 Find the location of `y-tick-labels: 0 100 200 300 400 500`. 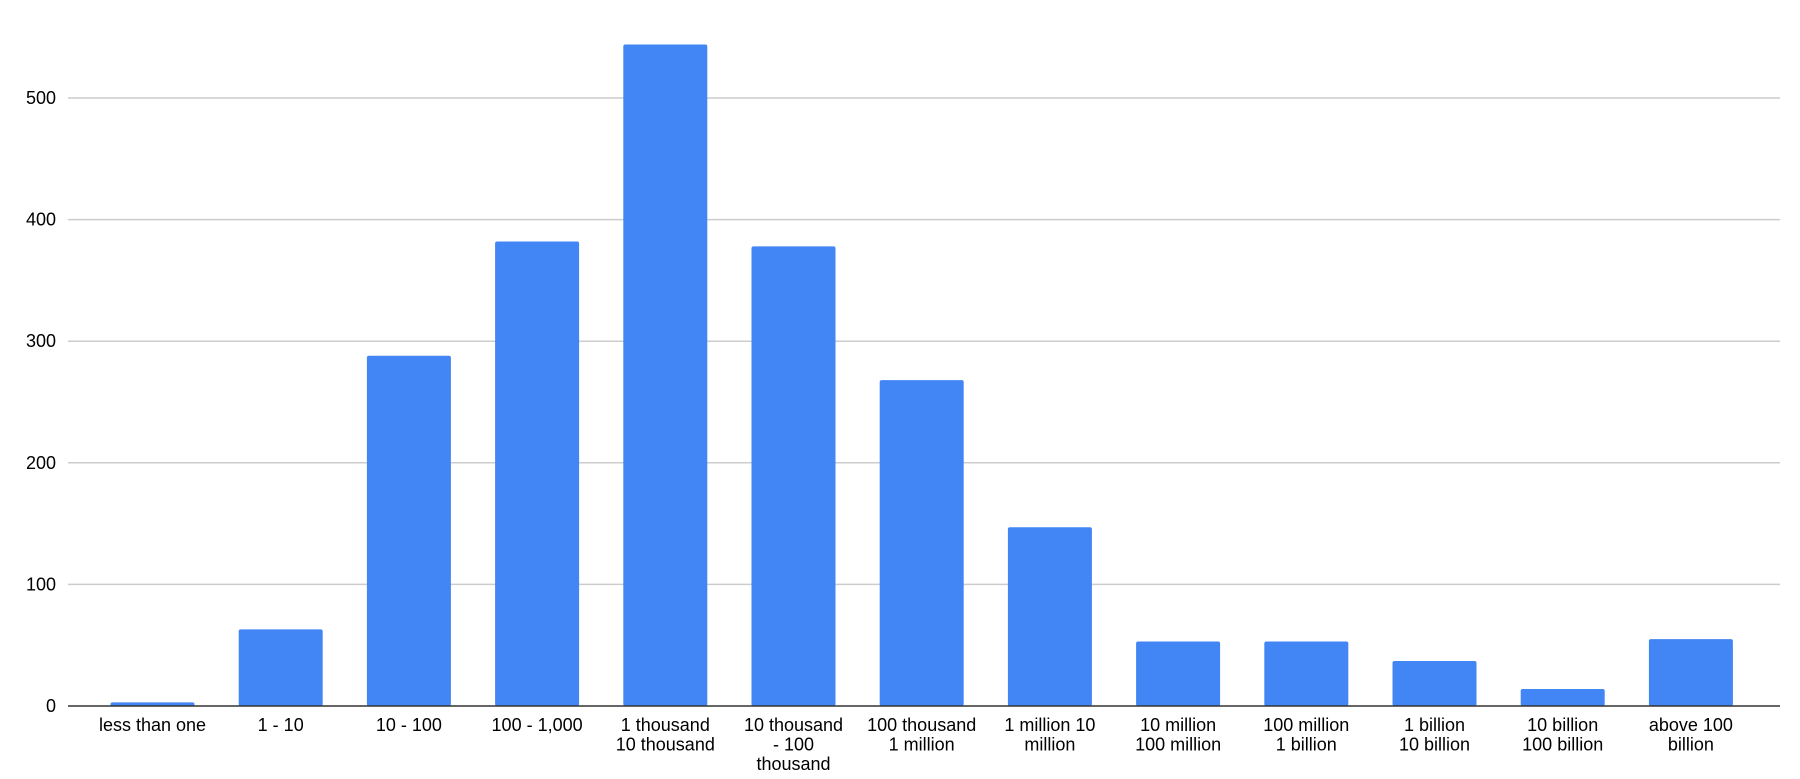

y-tick-labels: 0 100 200 300 400 500 is located at coordinates (41, 402).